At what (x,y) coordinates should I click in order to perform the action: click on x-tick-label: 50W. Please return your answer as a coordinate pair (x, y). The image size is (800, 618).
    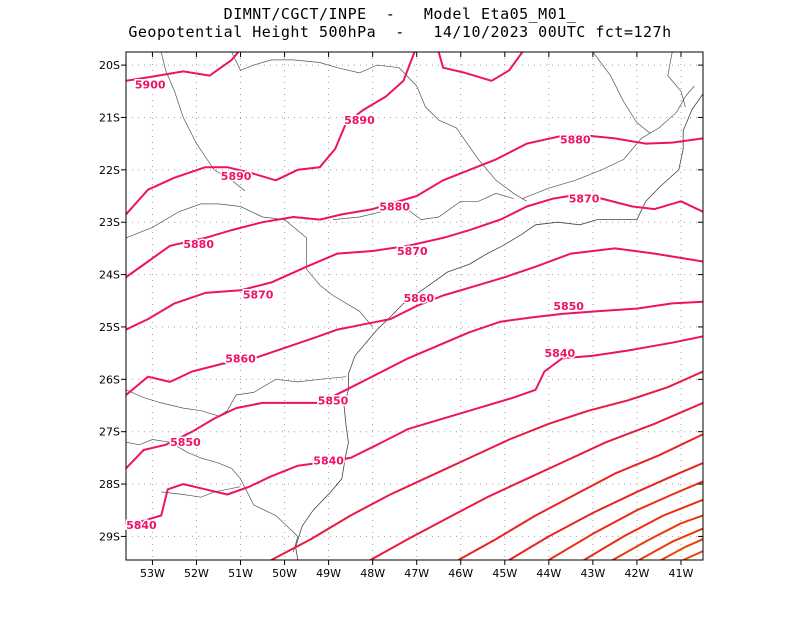
    Looking at the image, I should click on (284, 573).